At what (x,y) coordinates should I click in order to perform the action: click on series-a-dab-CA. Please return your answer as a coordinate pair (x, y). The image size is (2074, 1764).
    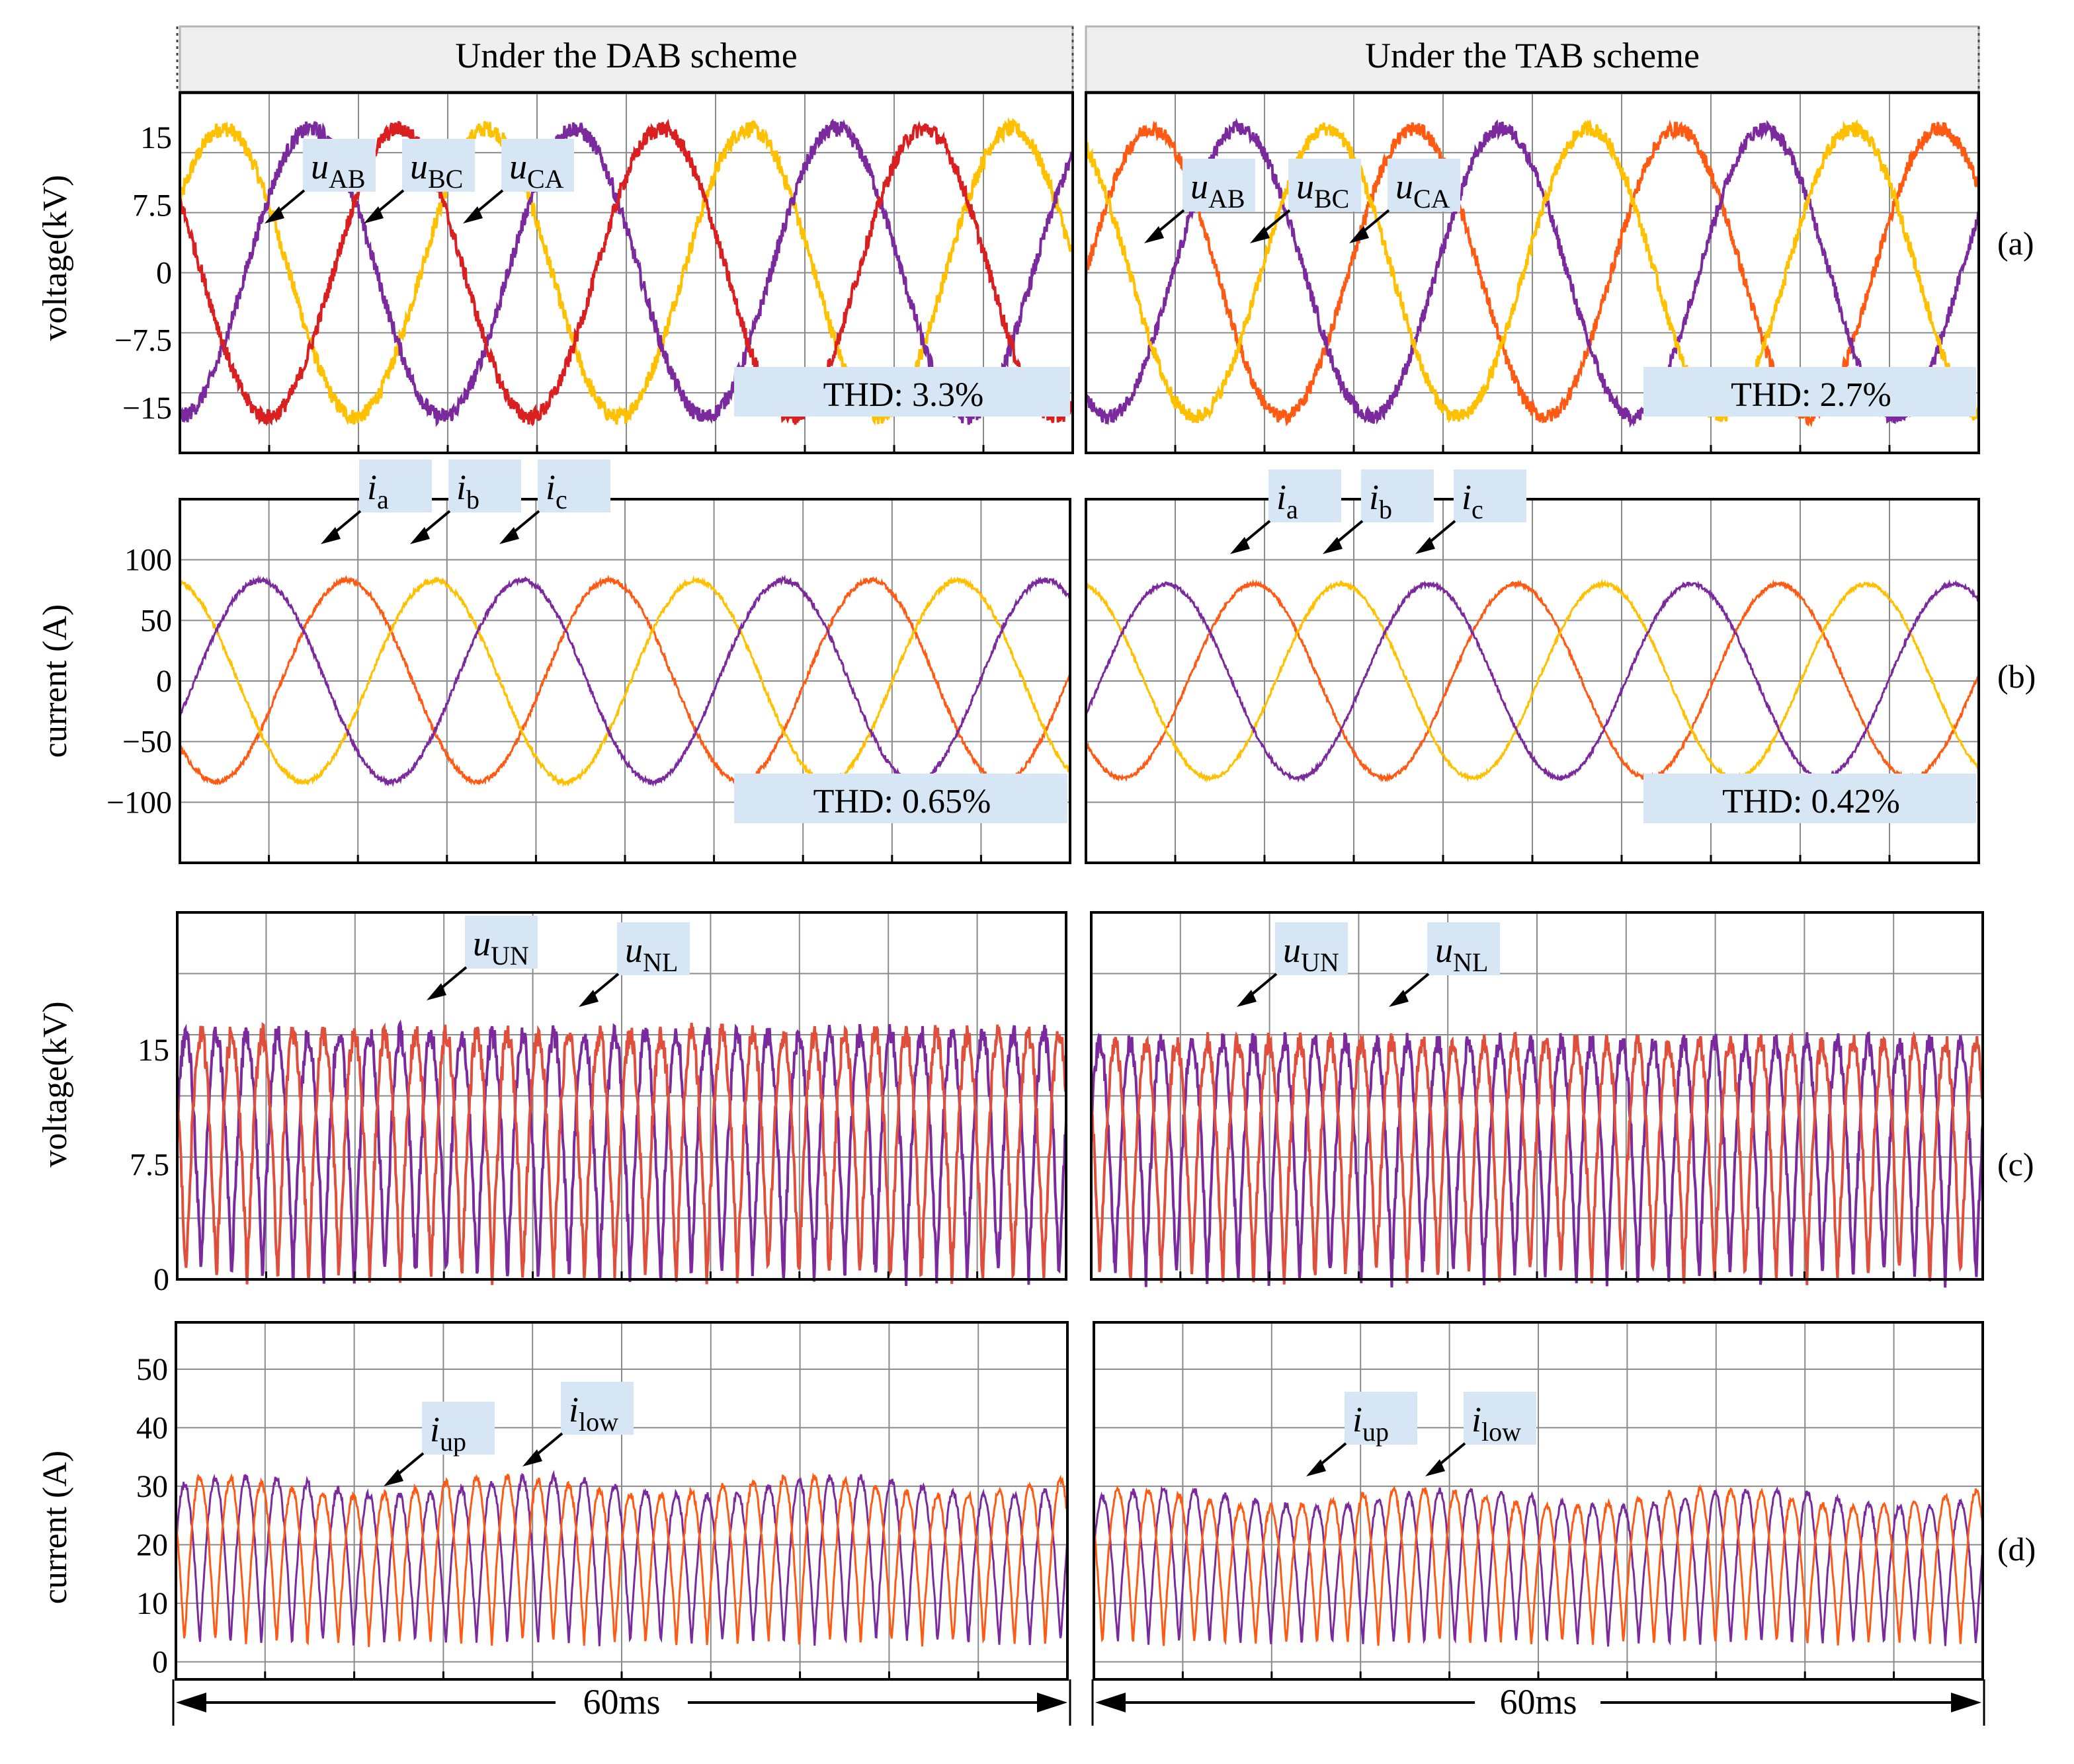
    Looking at the image, I should click on (626, 272).